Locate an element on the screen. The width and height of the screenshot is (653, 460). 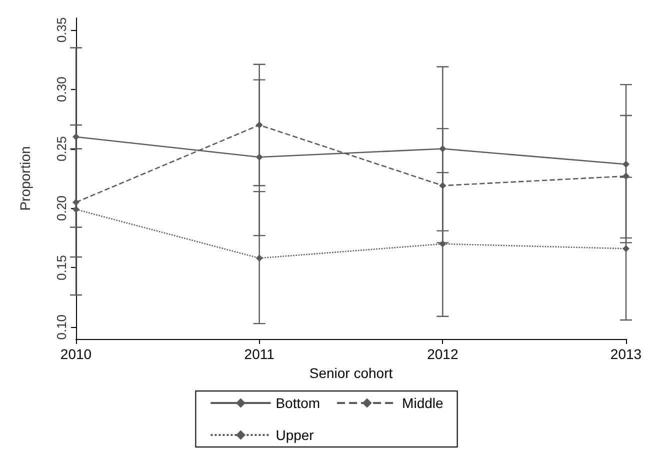
x-tick-label: 2010 is located at coordinates (76, 354).